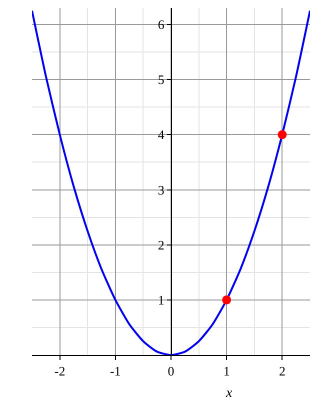 This screenshot has width=335, height=404. I want to click on x-tick-label: 1, so click(226, 371).